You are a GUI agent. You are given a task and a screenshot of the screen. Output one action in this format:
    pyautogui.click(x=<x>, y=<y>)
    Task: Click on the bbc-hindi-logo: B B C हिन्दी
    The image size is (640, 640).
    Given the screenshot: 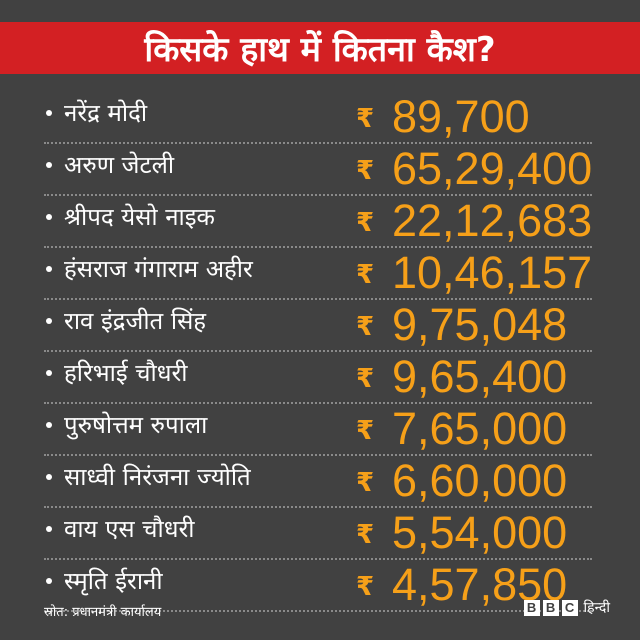 What is the action you would take?
    pyautogui.click(x=566, y=607)
    